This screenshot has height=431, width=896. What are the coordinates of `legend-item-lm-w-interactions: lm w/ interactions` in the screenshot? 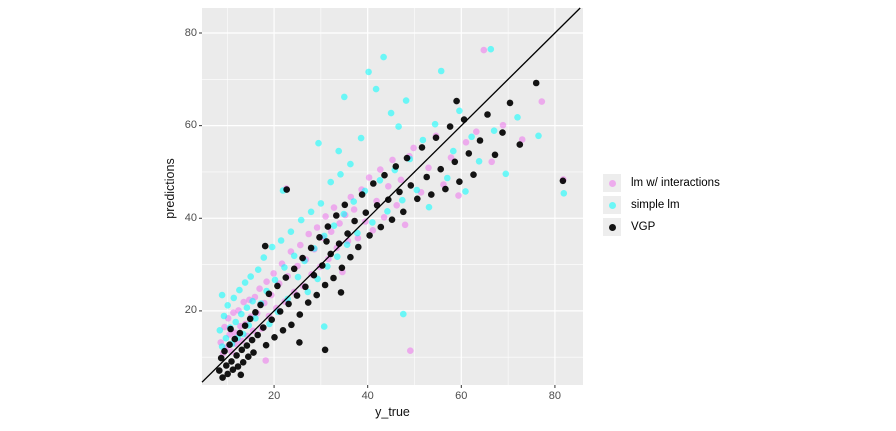 It's located at (661, 183).